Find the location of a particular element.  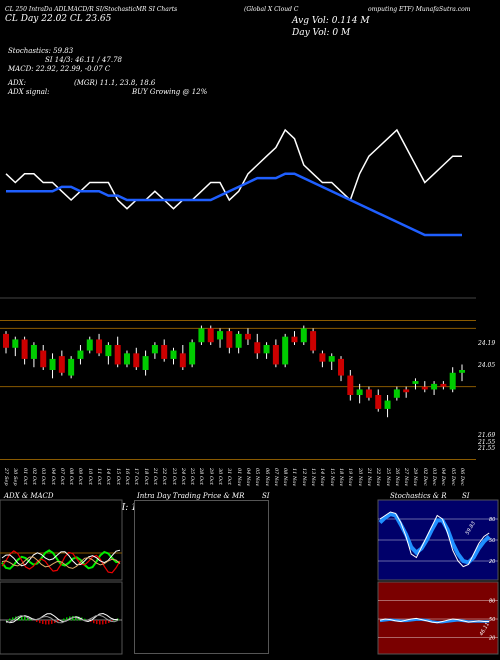

intraday-panel is located at coordinates (201, 577).